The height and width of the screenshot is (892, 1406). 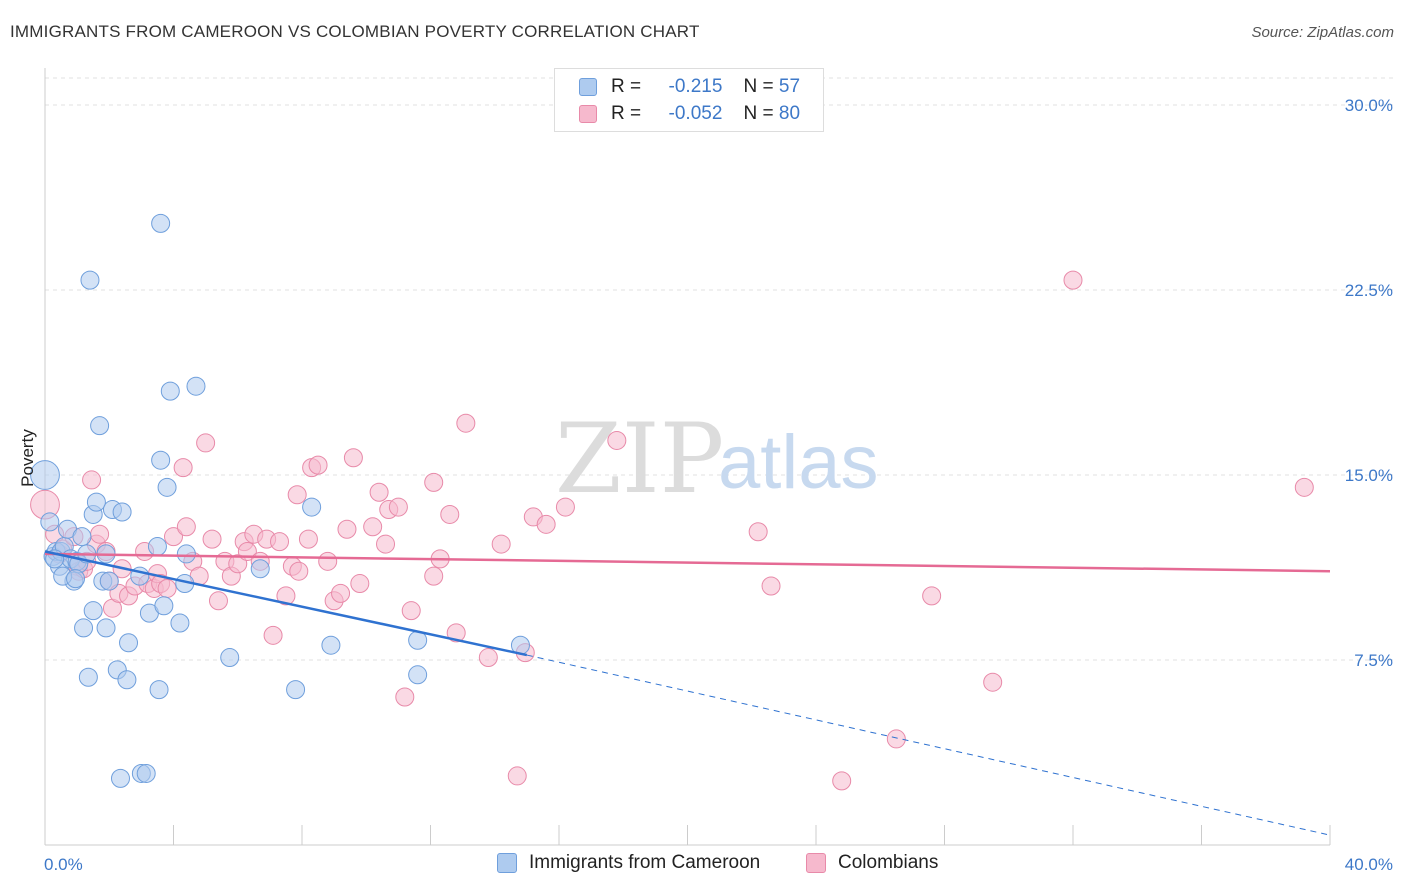 I want to click on legend-item-cameroon: Immigrants from Cameroon, so click(x=628, y=863).